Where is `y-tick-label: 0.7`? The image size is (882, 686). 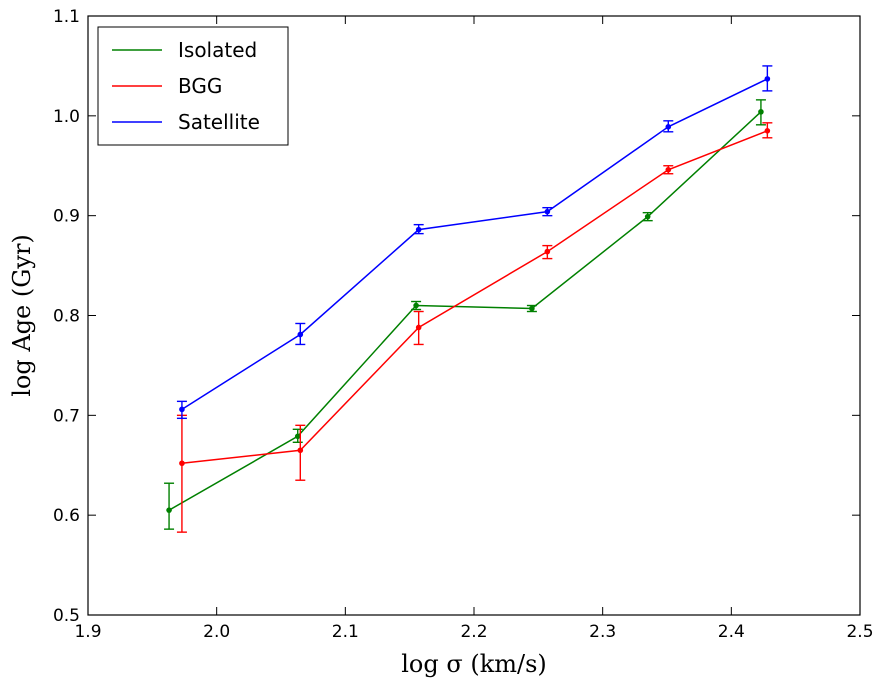
y-tick-label: 0.7 is located at coordinates (66, 416).